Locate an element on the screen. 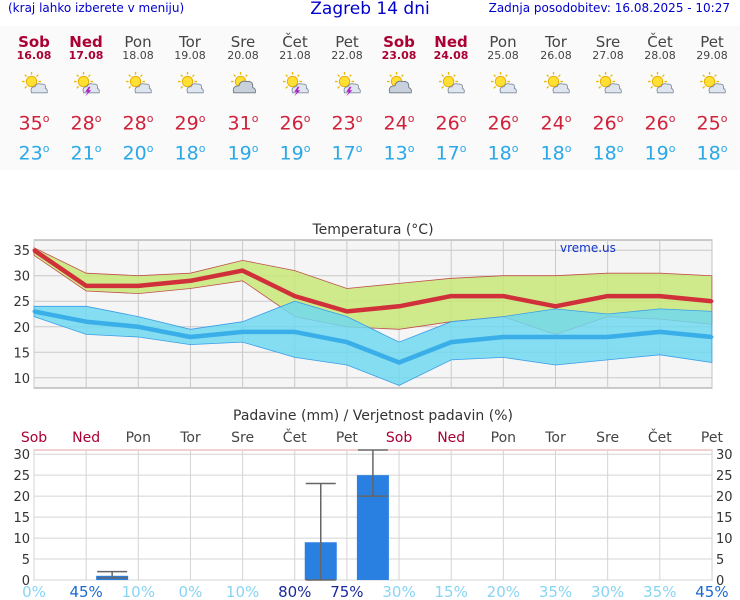 This screenshot has width=740, height=600. y-tick-label-left: 15 is located at coordinates (21, 518).